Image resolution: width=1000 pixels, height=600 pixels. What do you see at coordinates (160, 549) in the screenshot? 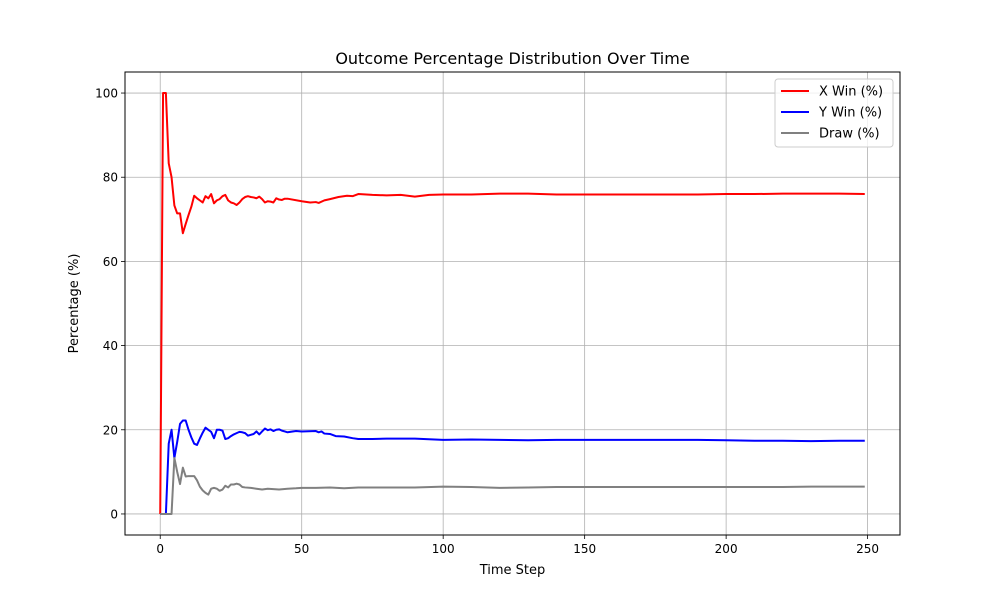
I see `x-tick-label: 0` at bounding box center [160, 549].